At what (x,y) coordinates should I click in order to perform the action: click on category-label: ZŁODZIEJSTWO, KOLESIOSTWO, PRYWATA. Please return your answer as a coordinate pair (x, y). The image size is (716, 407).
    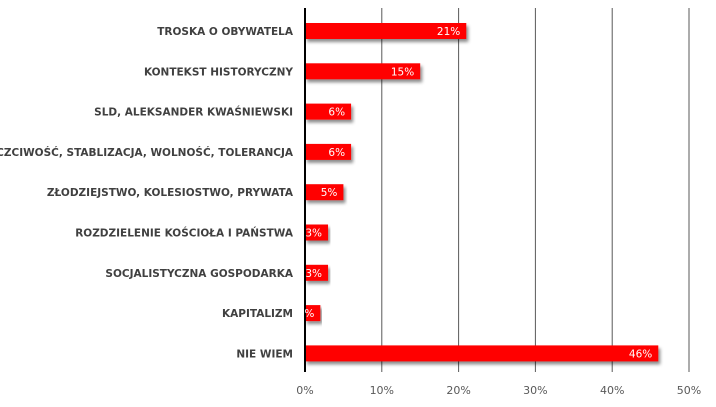
    Looking at the image, I should click on (170, 193).